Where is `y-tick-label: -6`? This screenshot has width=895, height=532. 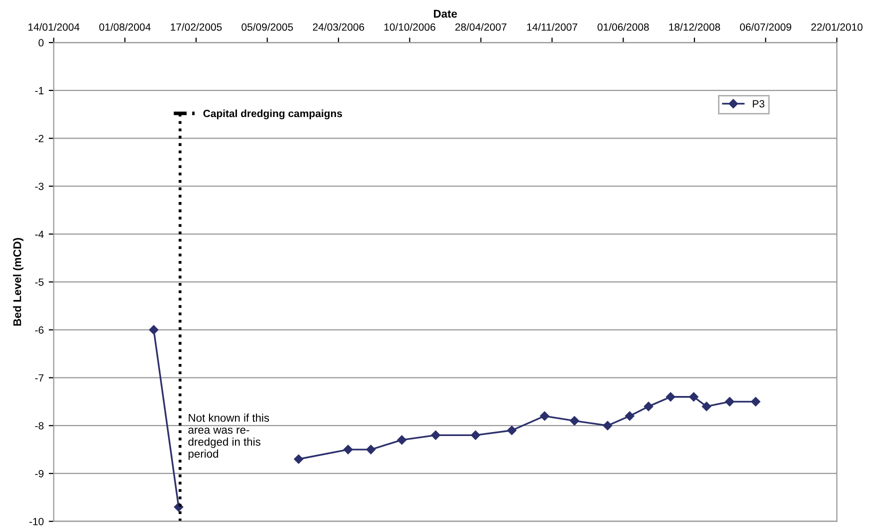 y-tick-label: -6 is located at coordinates (39, 330).